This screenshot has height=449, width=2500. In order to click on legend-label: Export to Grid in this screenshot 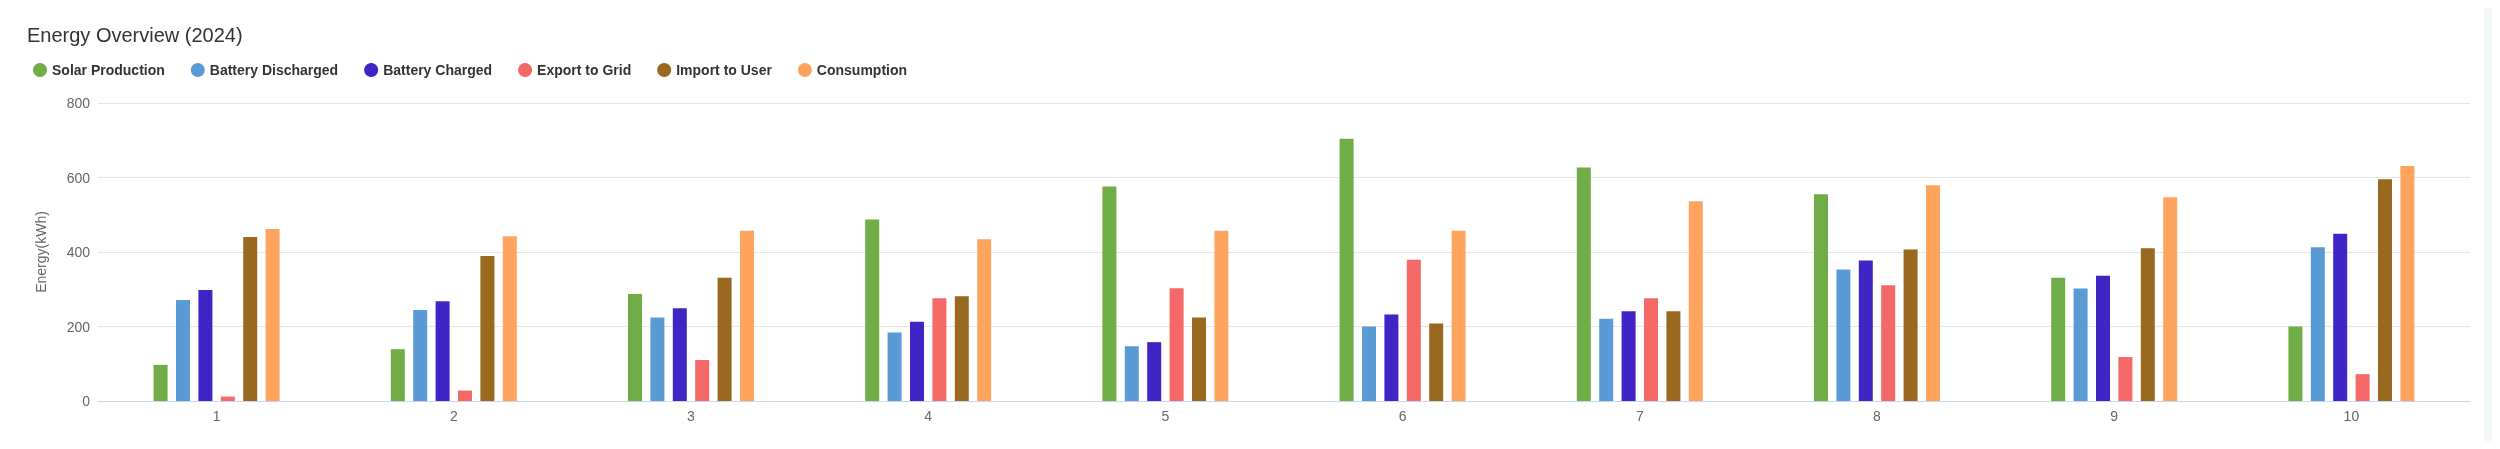, I will do `click(584, 70)`.